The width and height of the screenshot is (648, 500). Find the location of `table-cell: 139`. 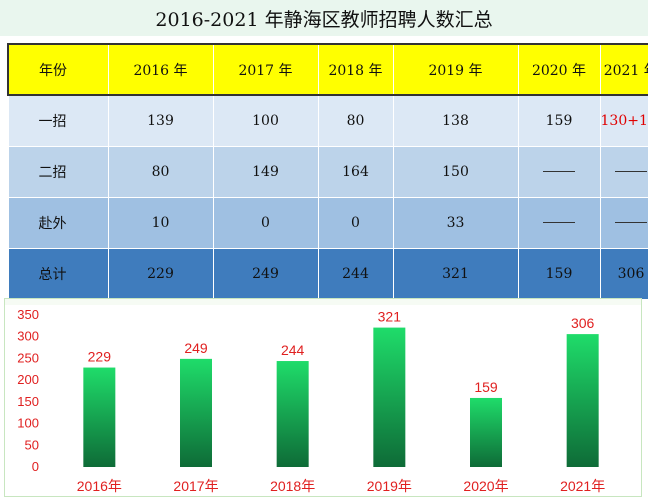

table-cell: 139 is located at coordinates (160, 120).